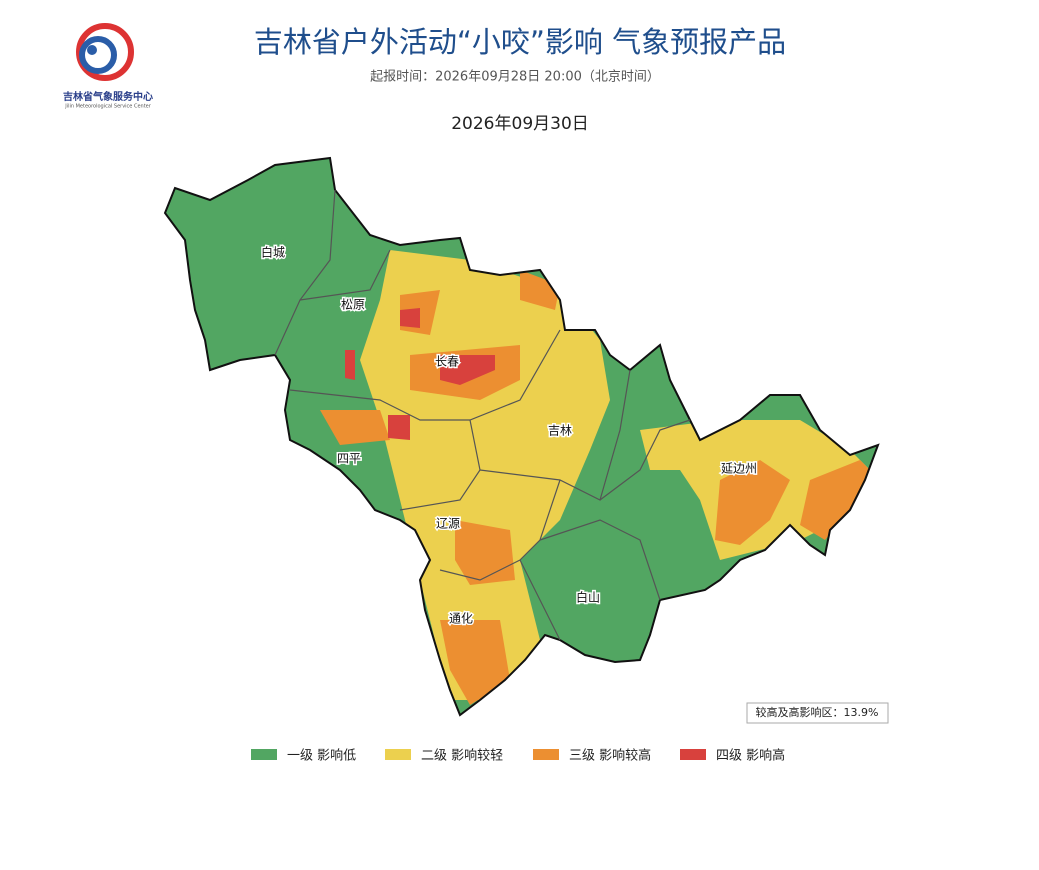 The height and width of the screenshot is (870, 1039). I want to click on city-label: 白山, so click(588, 597).